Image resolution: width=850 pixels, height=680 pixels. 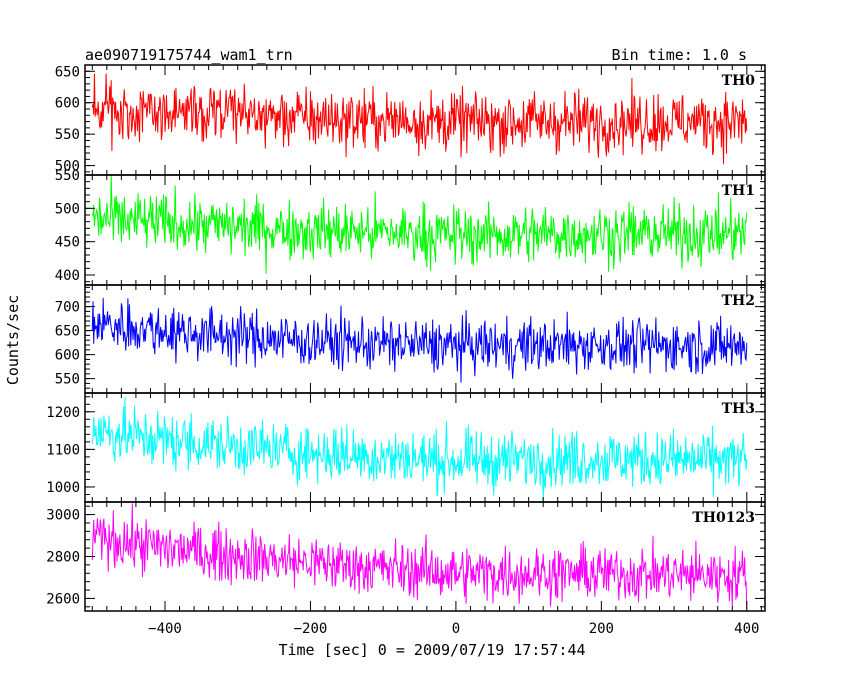 I want to click on x-tick-label: −400, so click(x=165, y=629).